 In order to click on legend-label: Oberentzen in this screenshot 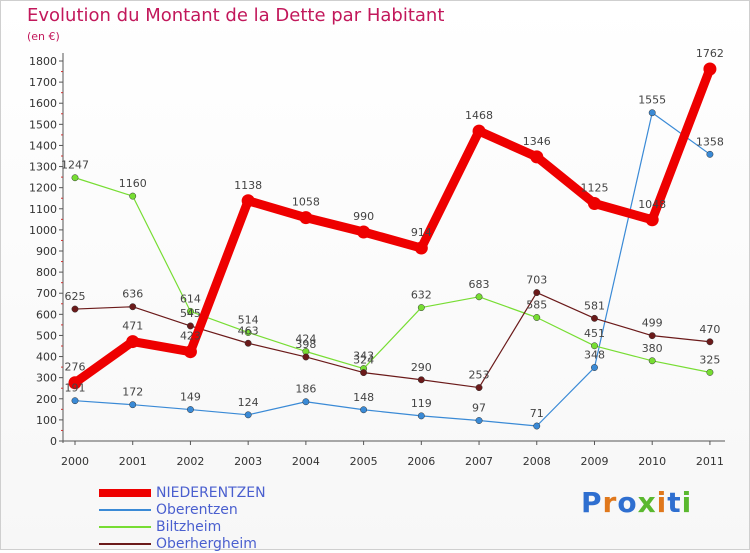, I will do `click(197, 510)`.